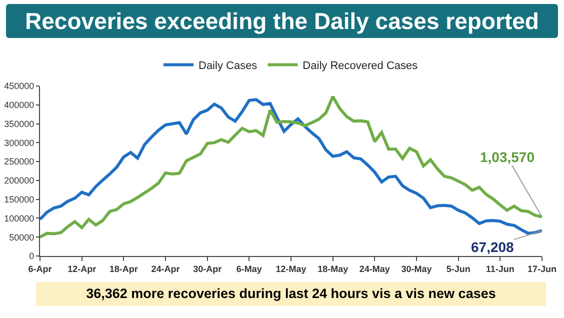  What do you see at coordinates (360, 66) in the screenshot?
I see `legend-label: Daily Recovered Cases` at bounding box center [360, 66].